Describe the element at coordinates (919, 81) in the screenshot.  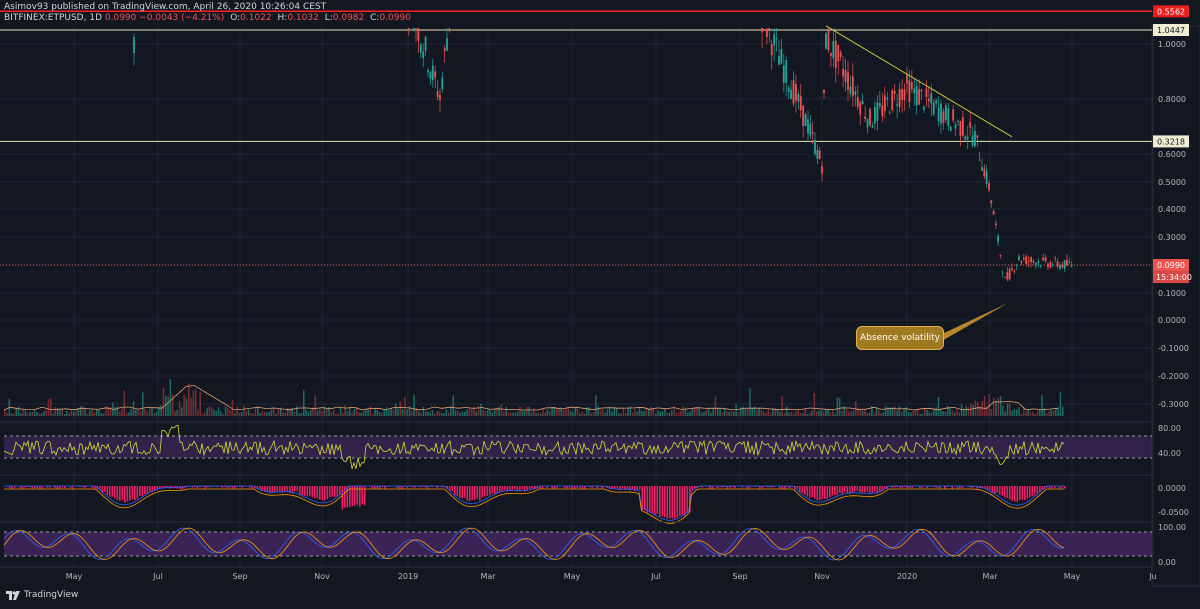
I see `trendline` at that location.